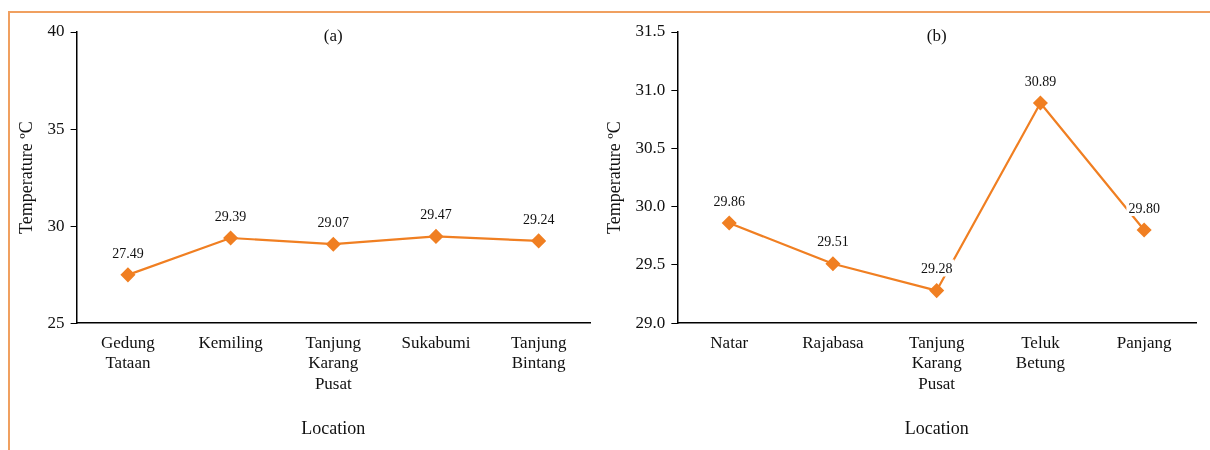 The image size is (1210, 450). Describe the element at coordinates (729, 342) in the screenshot. I see `x-tick-label: Natar` at that location.